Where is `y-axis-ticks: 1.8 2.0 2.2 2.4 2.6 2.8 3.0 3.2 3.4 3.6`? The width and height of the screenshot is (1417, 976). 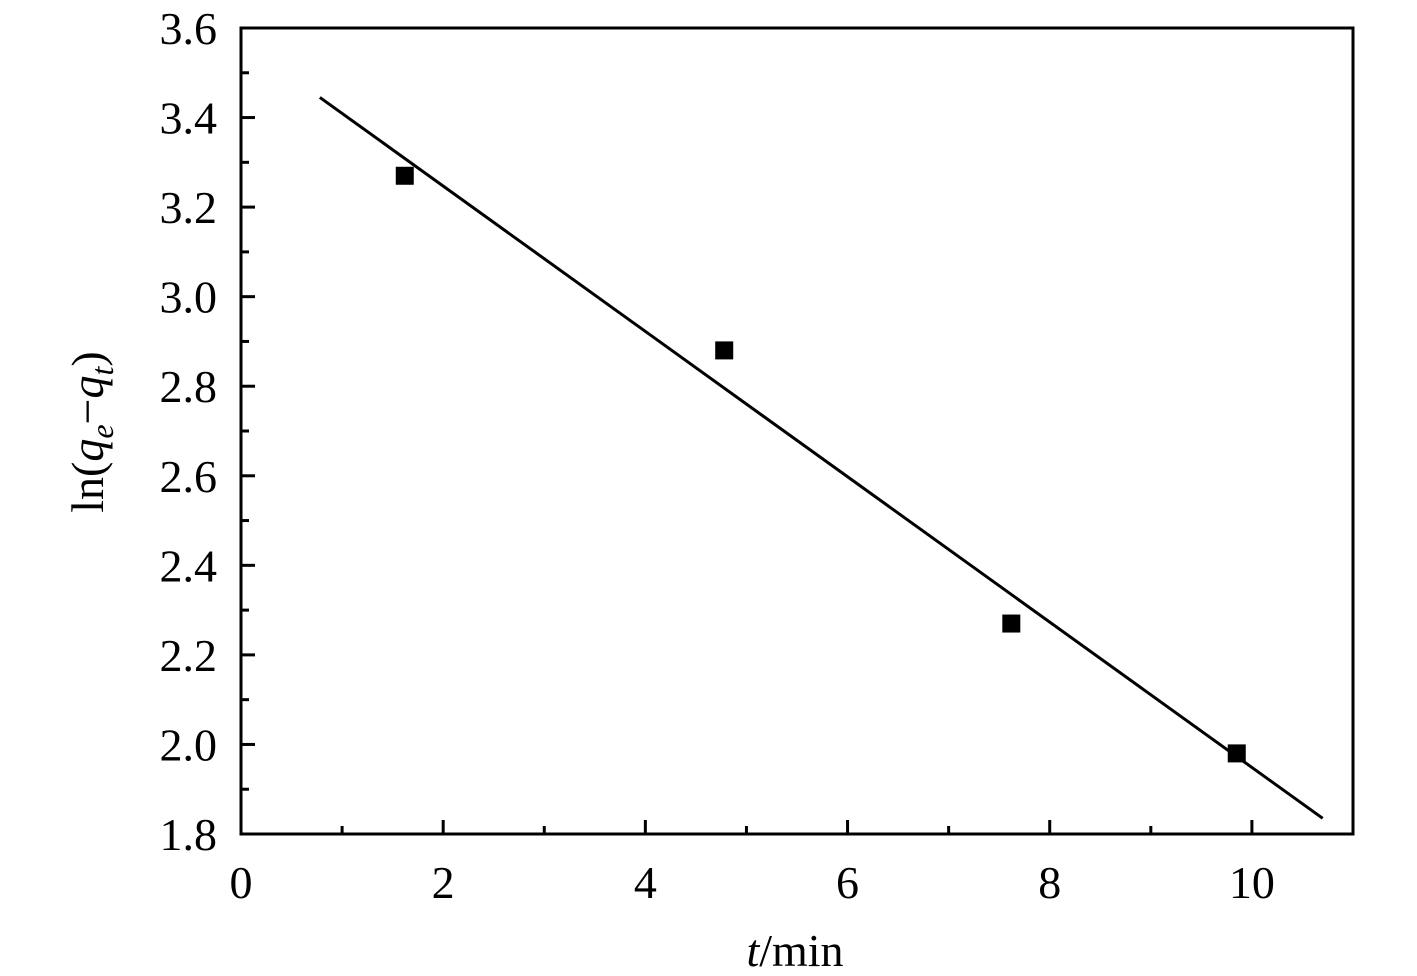 y-axis-ticks: 1.8 2.0 2.2 2.4 2.6 2.8 3.0 3.2 3.4 3.6 is located at coordinates (207, 431).